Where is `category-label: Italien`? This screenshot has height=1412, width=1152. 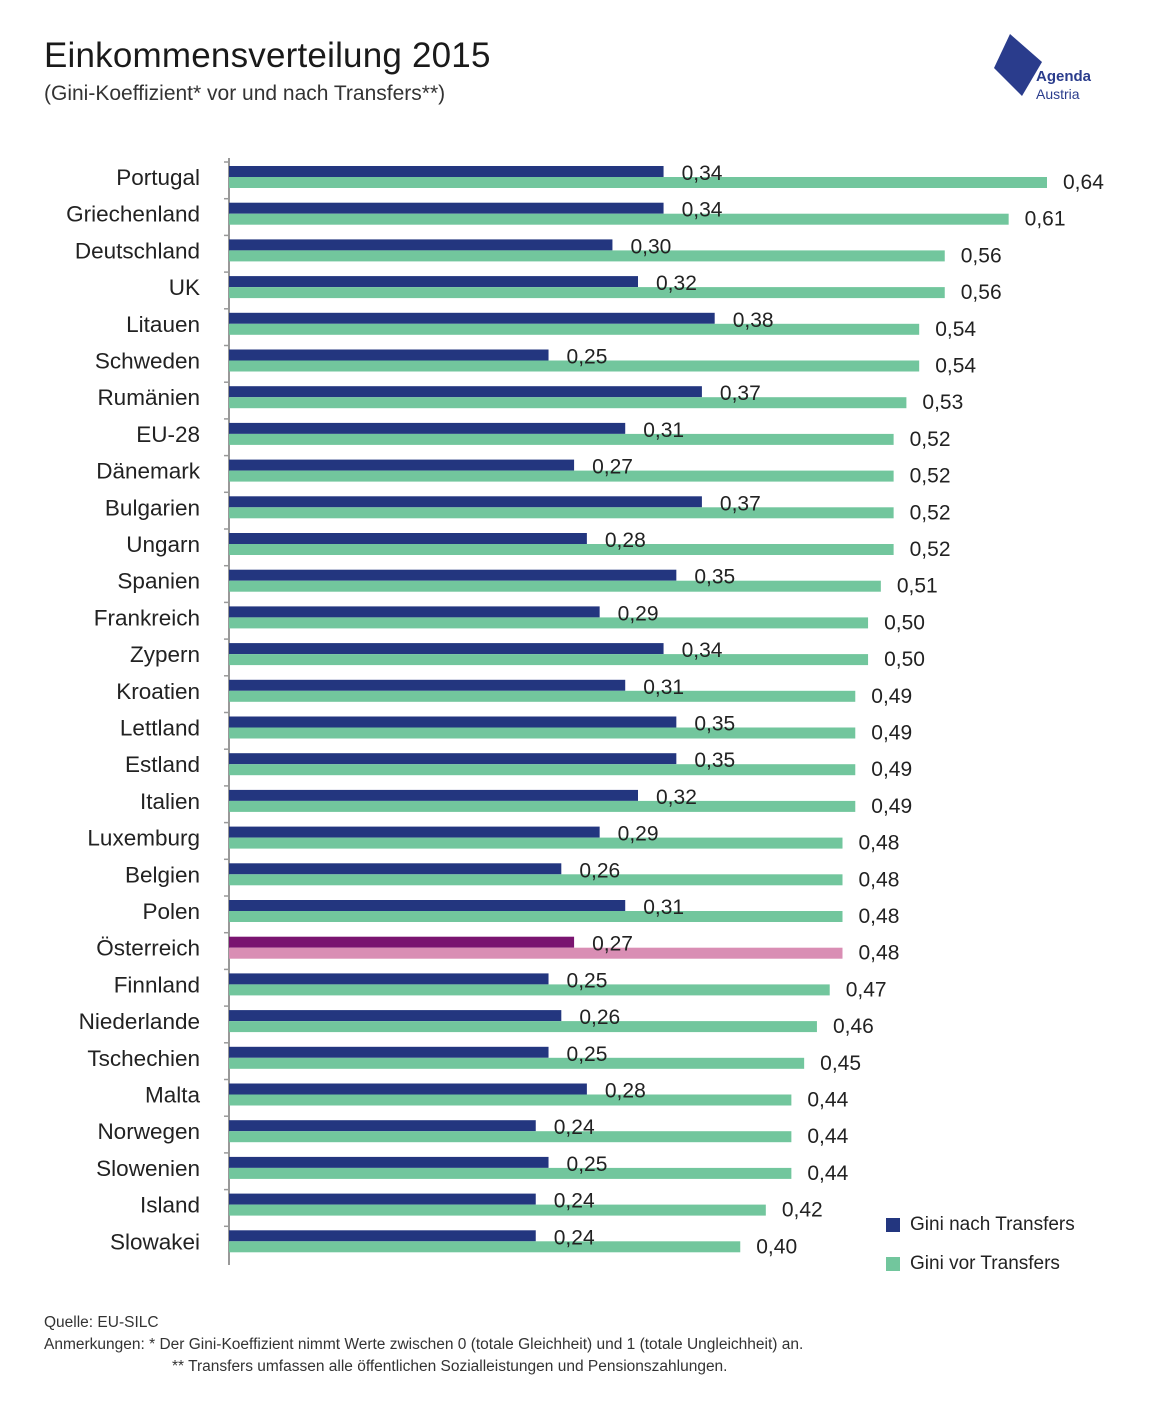
category-label: Italien is located at coordinates (170, 801).